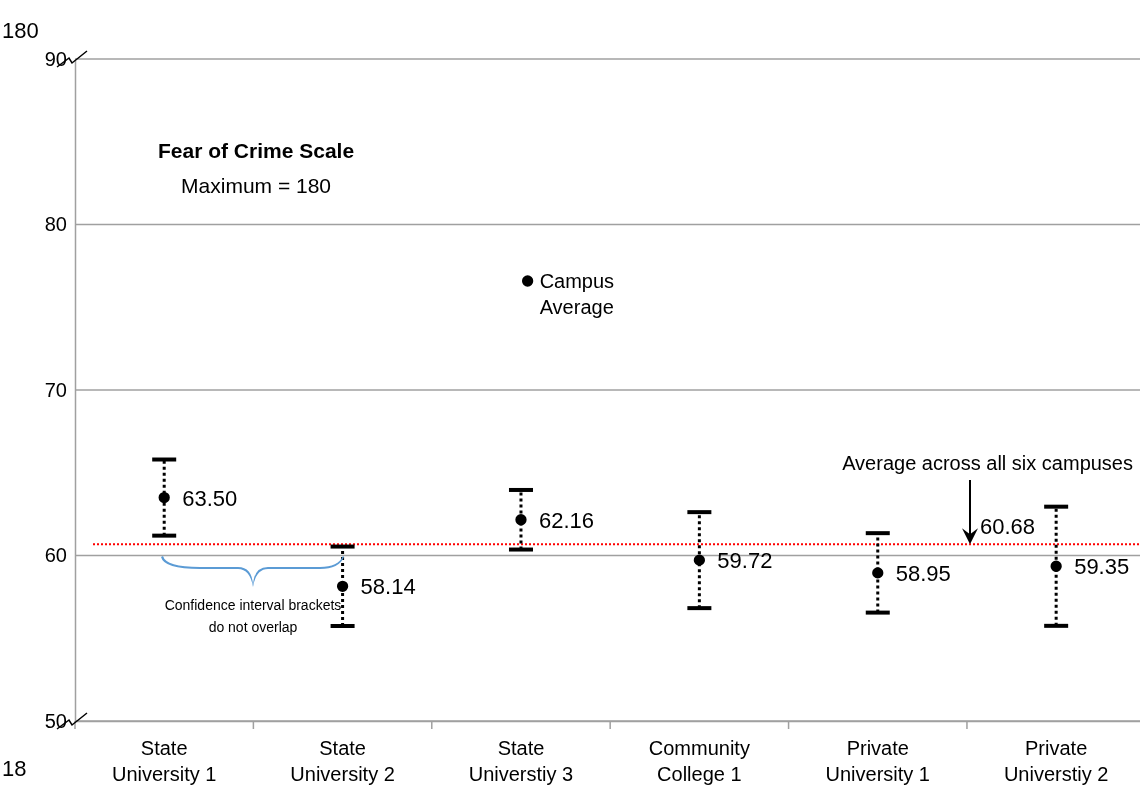 This screenshot has height=799, width=1140. What do you see at coordinates (253, 616) in the screenshot?
I see `annotation: Confidence interval brackets do not overlap` at bounding box center [253, 616].